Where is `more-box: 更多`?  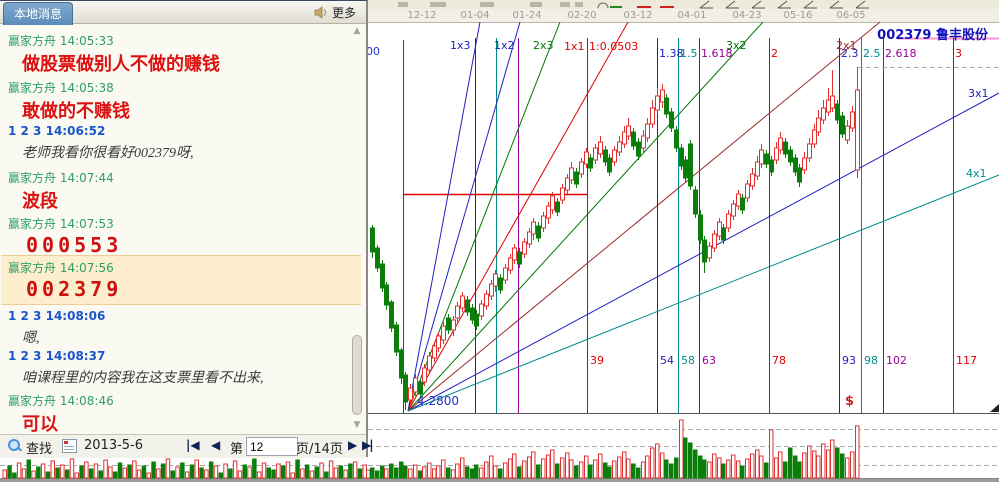 more-box: 更多 is located at coordinates (335, 12).